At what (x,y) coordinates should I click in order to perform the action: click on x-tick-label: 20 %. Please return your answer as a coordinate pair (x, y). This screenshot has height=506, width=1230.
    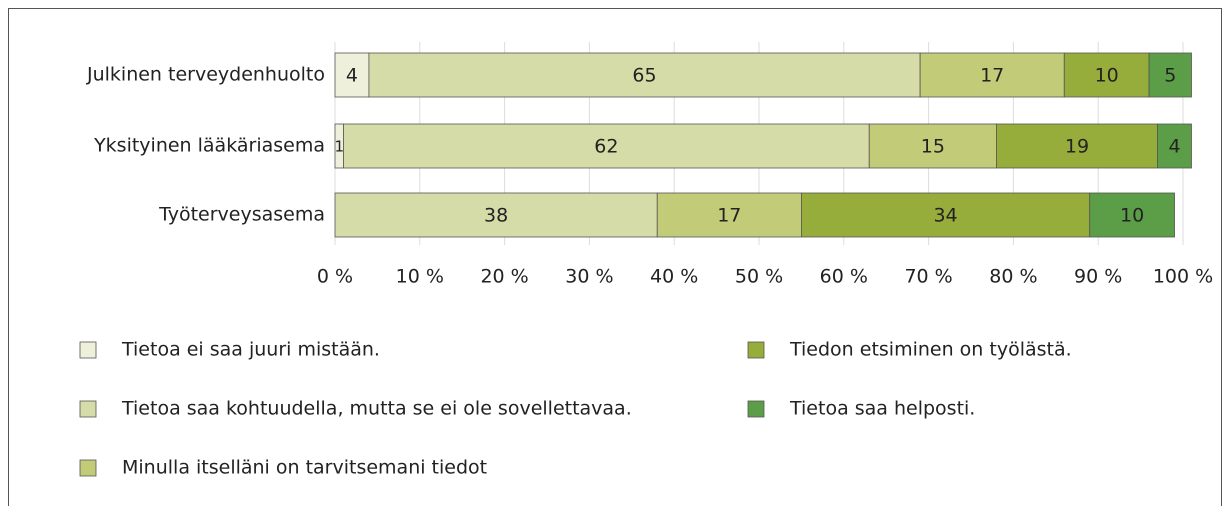
    Looking at the image, I should click on (504, 277).